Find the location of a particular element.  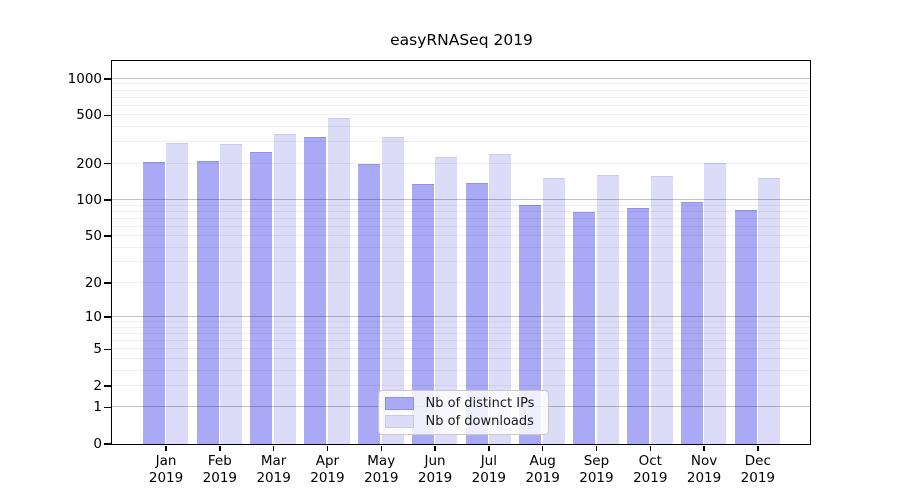

bar-distinct-ips-may is located at coordinates (369, 304).